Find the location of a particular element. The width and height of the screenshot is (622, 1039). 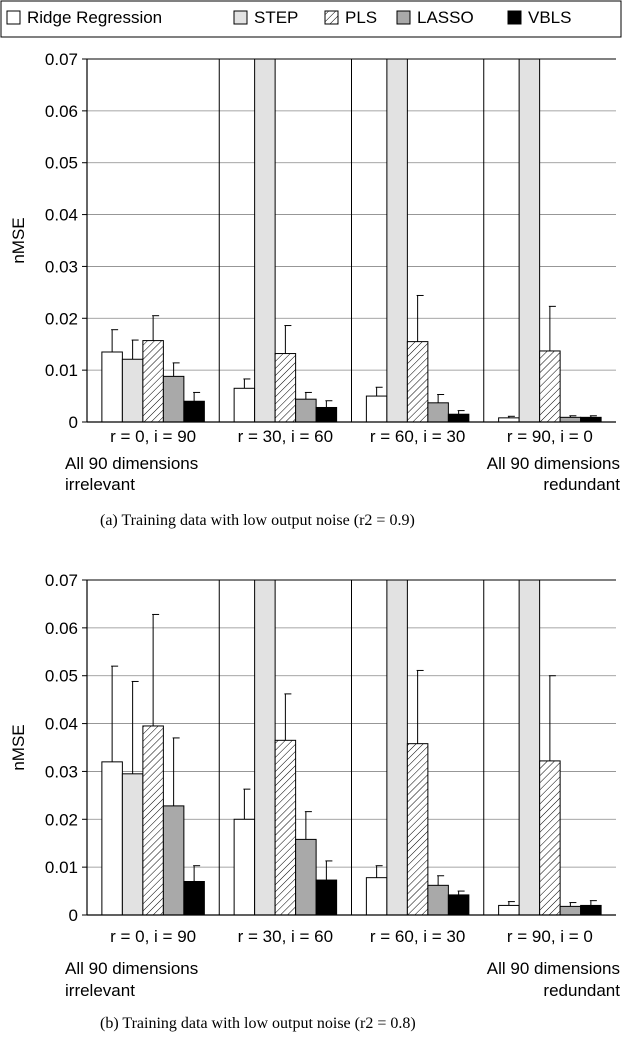

legend-swatch-step is located at coordinates (240, 17).